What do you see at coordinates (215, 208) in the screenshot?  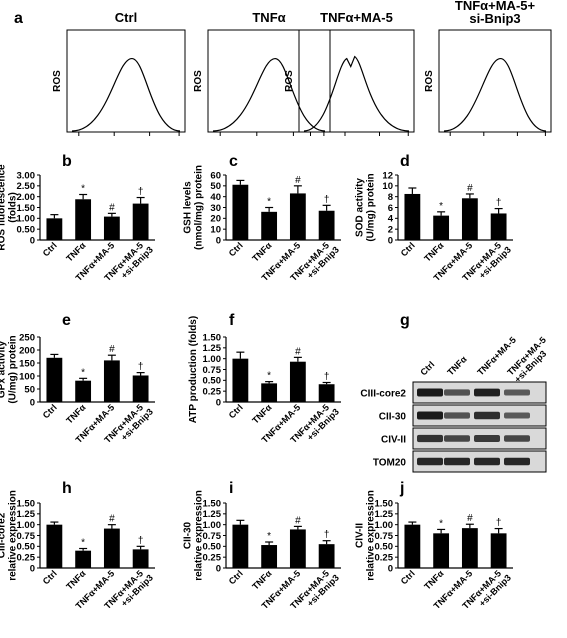 I see `y-tick-label: 30` at bounding box center [215, 208].